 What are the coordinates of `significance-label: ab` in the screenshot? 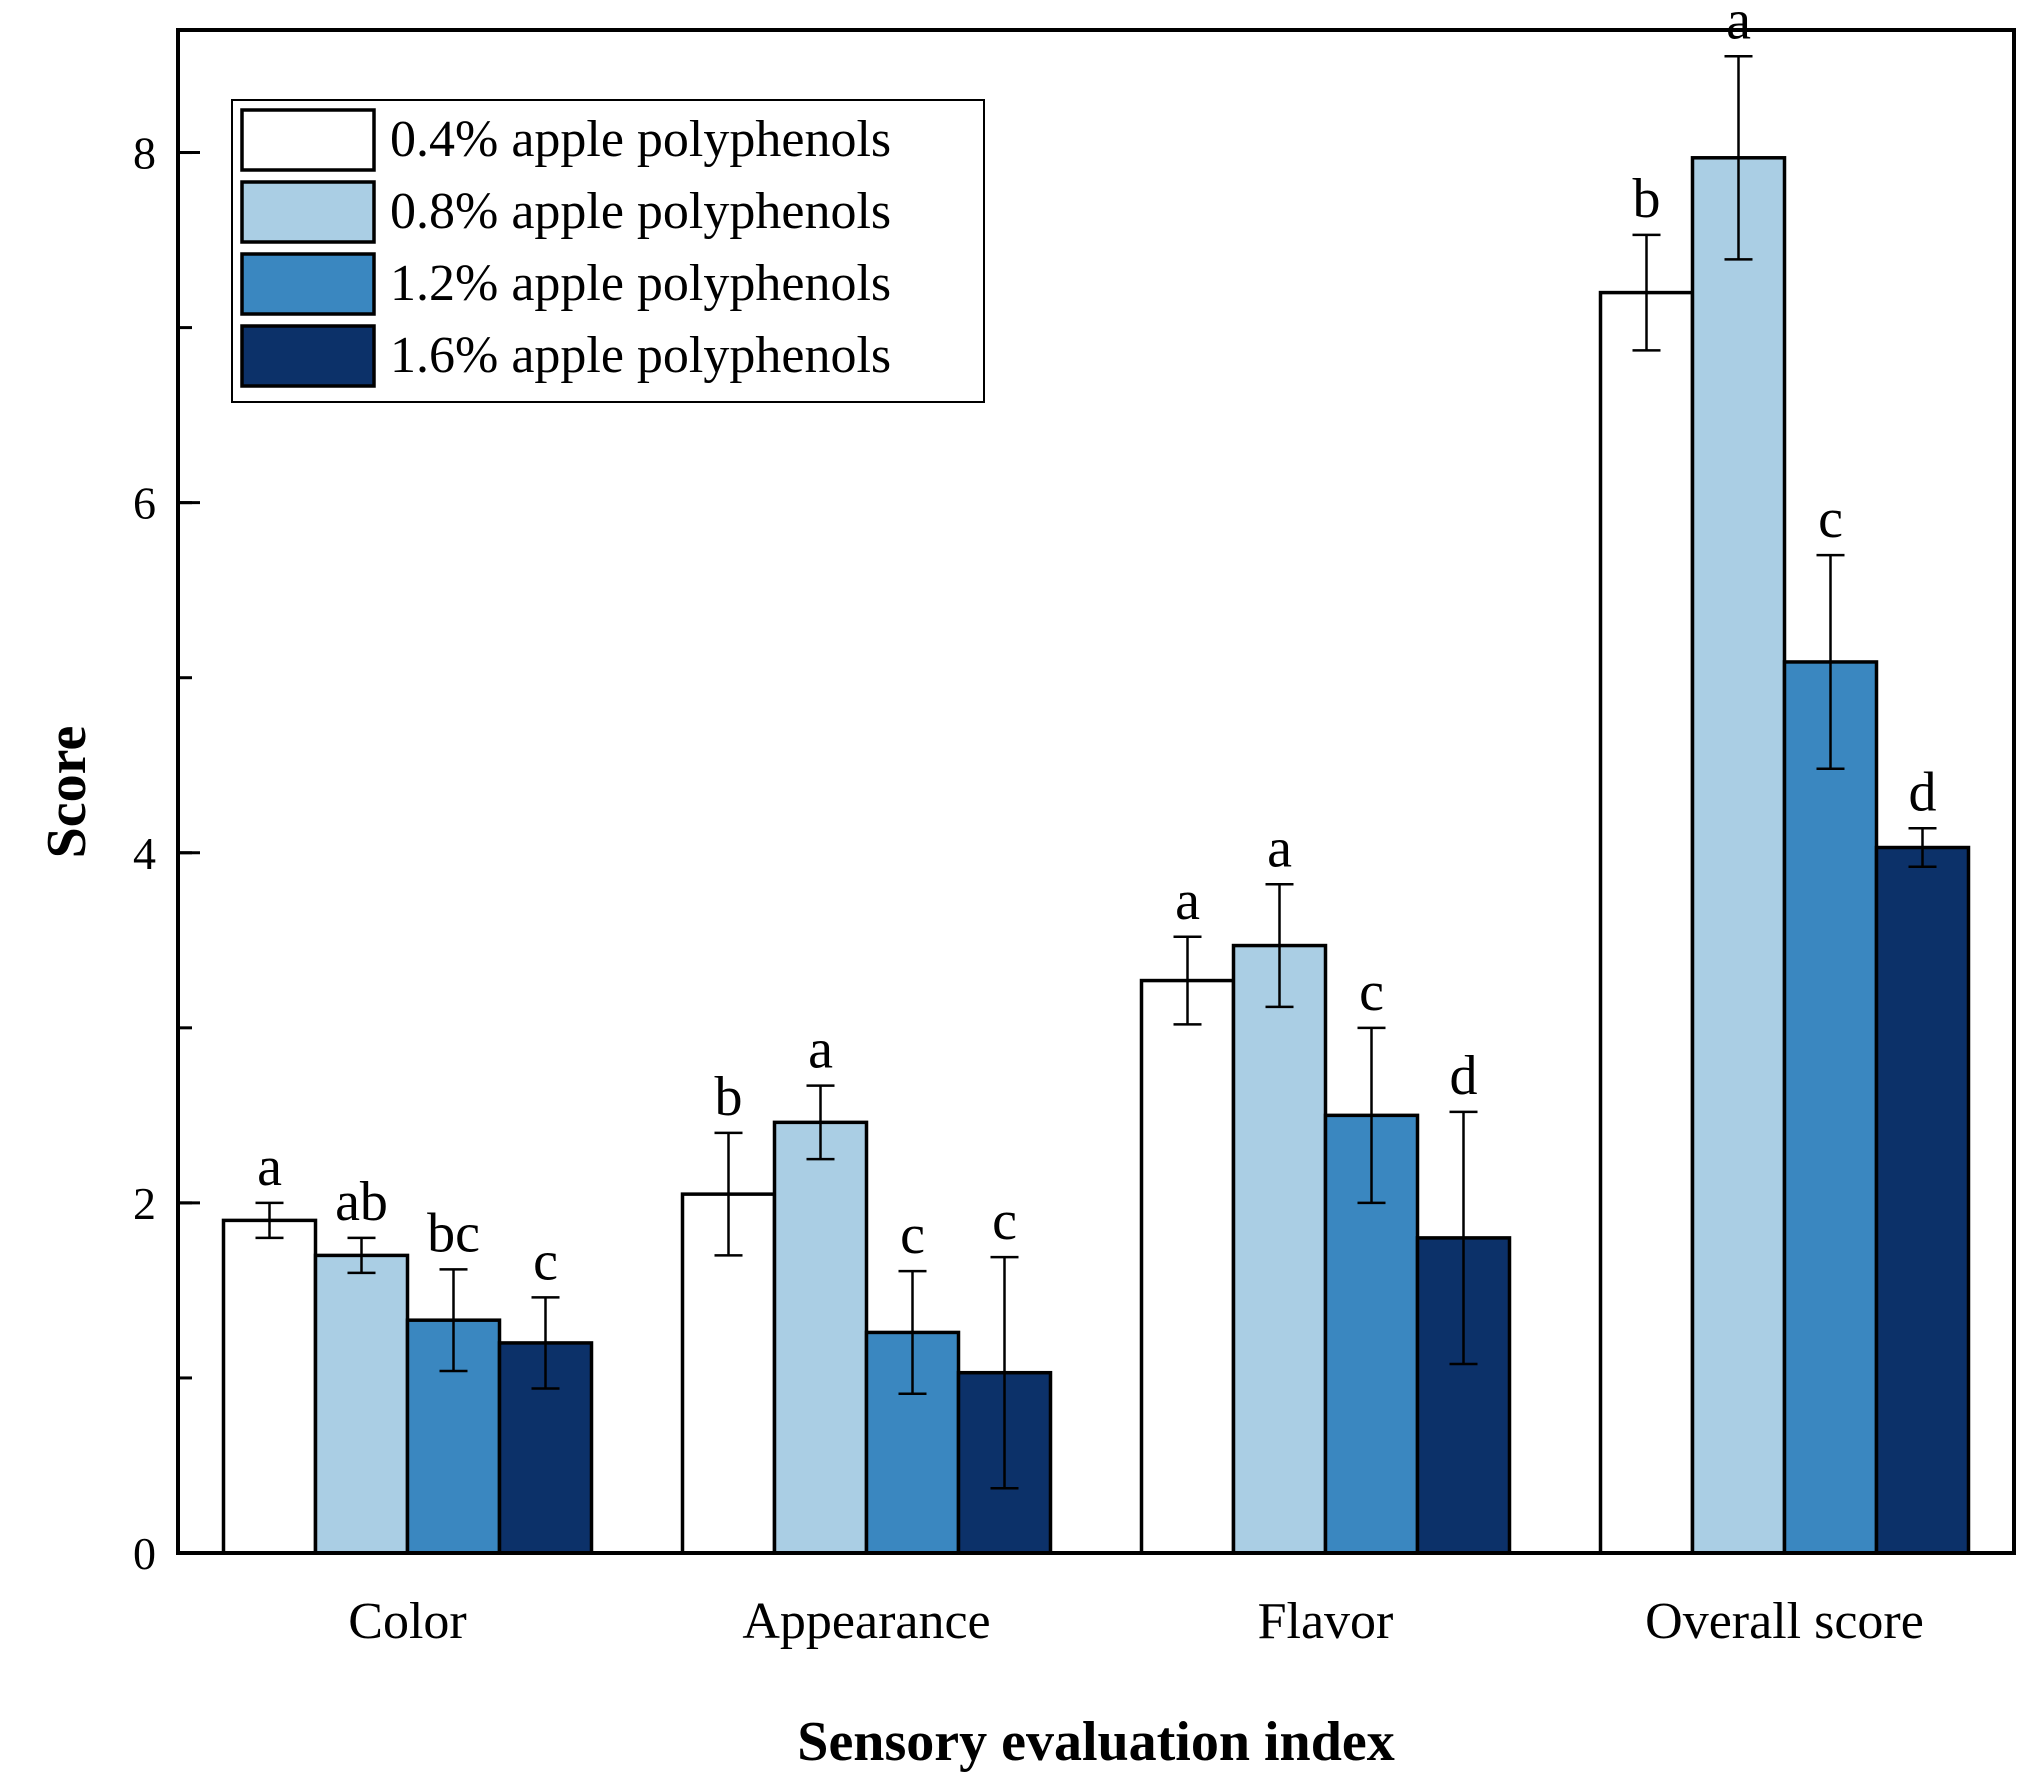 It's located at (361, 1202).